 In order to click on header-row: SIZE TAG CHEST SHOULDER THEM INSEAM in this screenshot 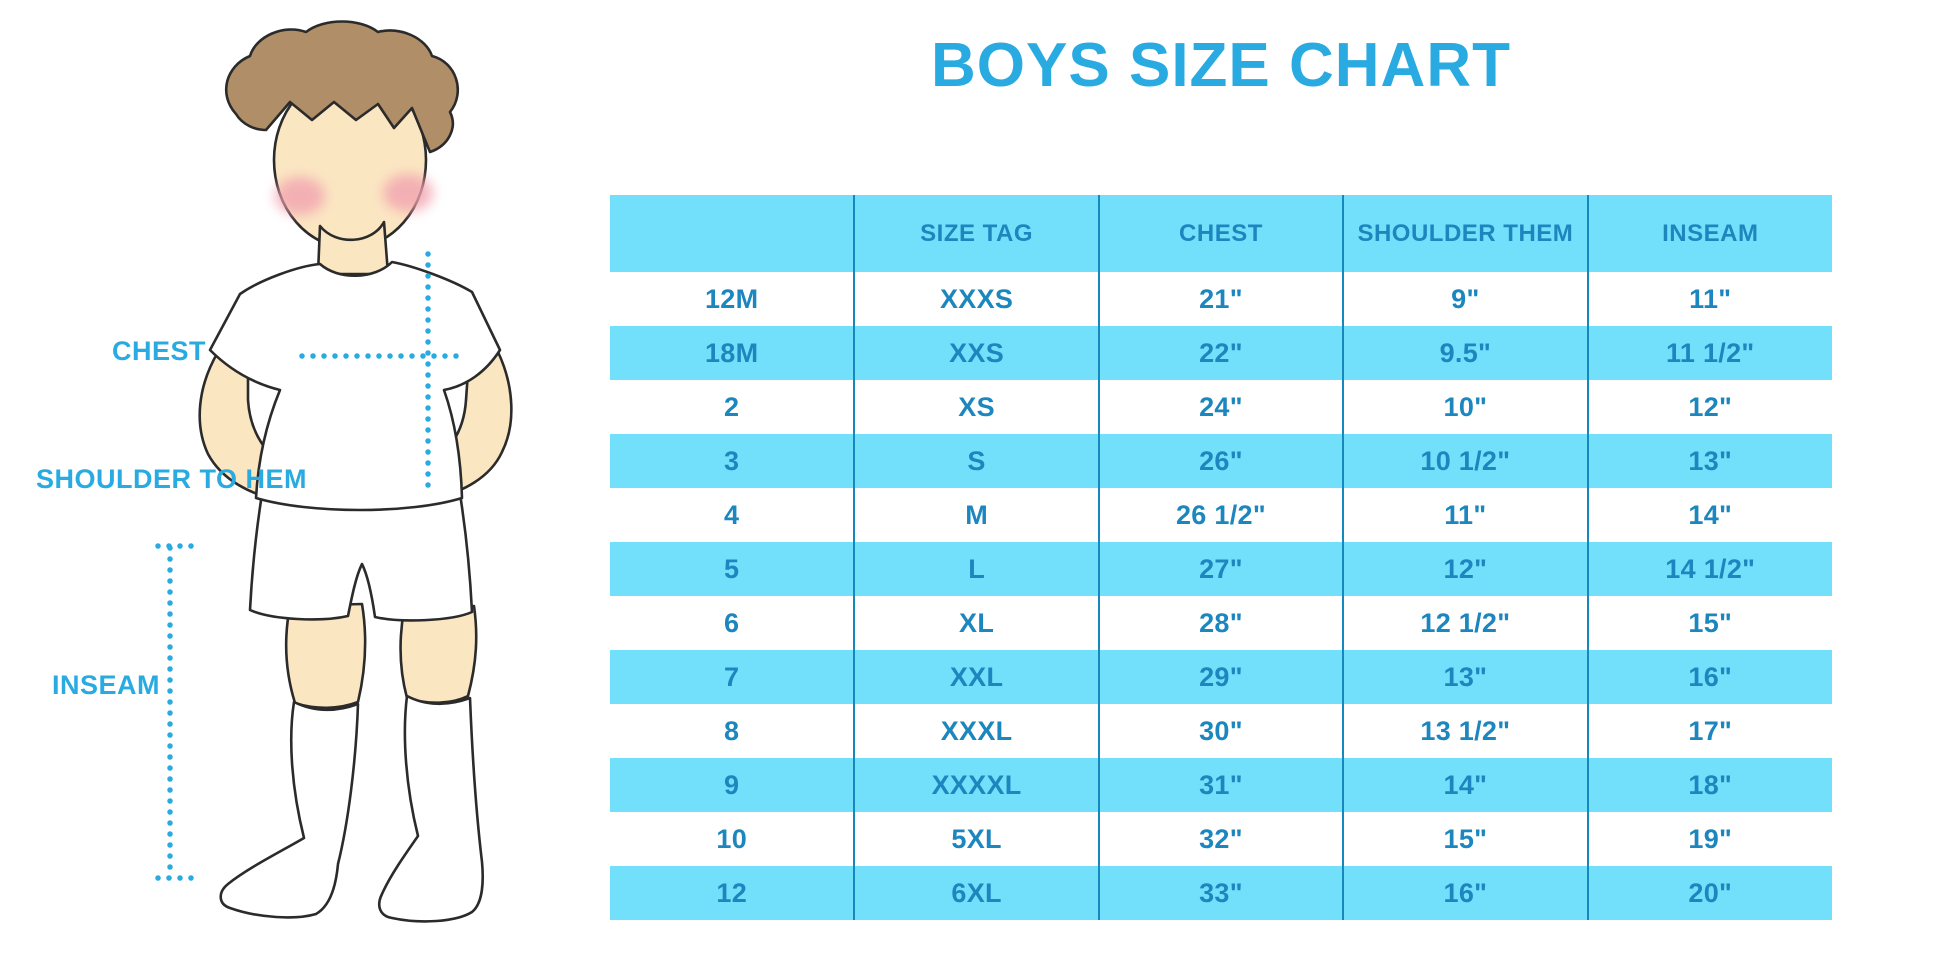, I will do `click(1221, 233)`.